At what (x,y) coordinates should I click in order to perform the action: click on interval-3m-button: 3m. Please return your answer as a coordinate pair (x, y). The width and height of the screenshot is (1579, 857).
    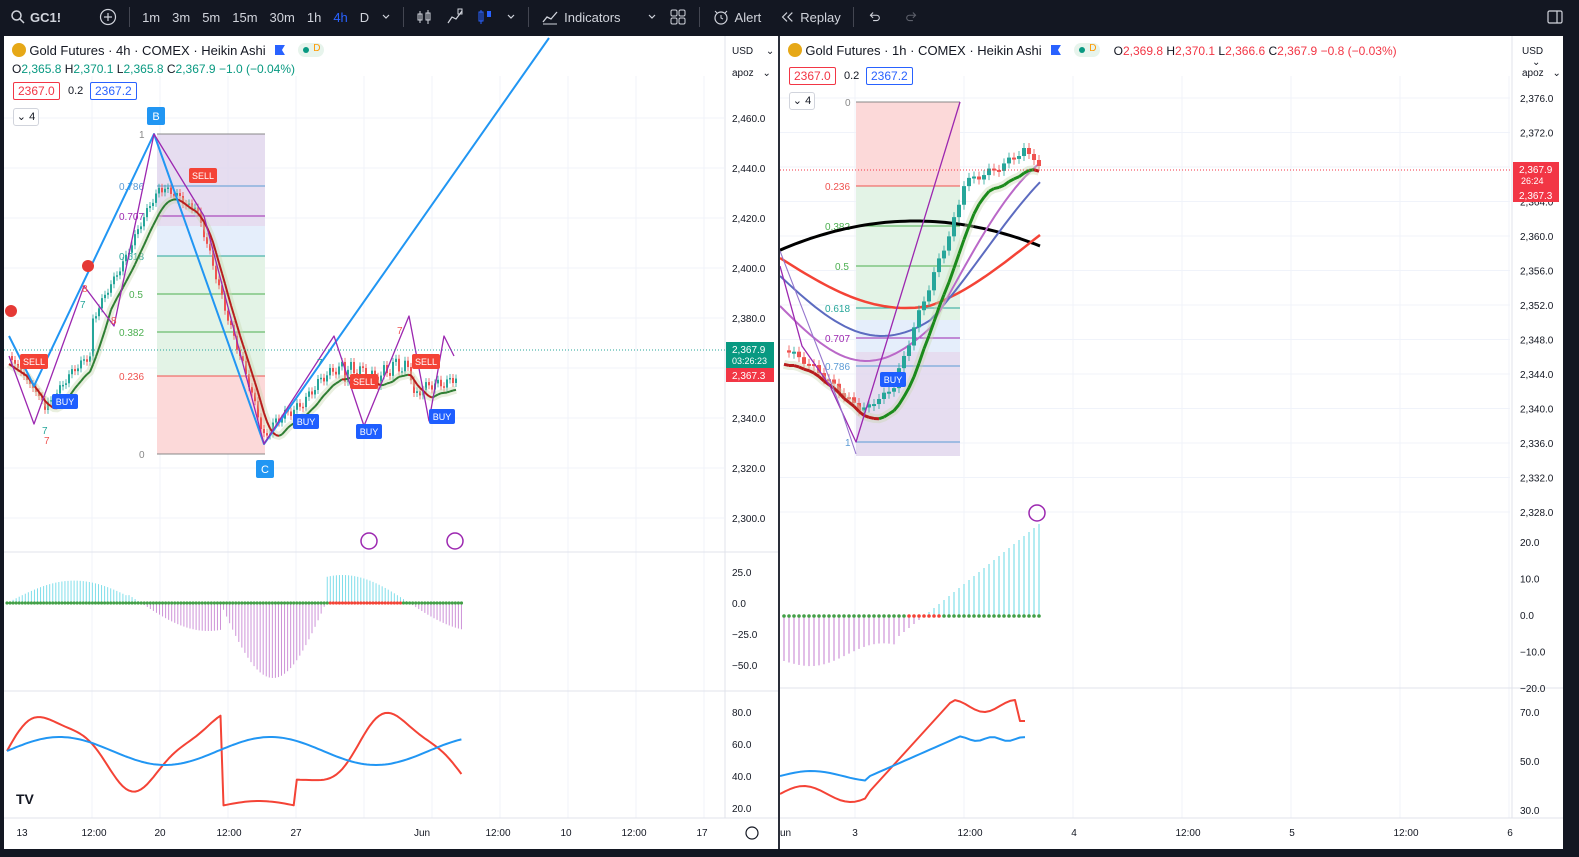
    Looking at the image, I should click on (181, 17).